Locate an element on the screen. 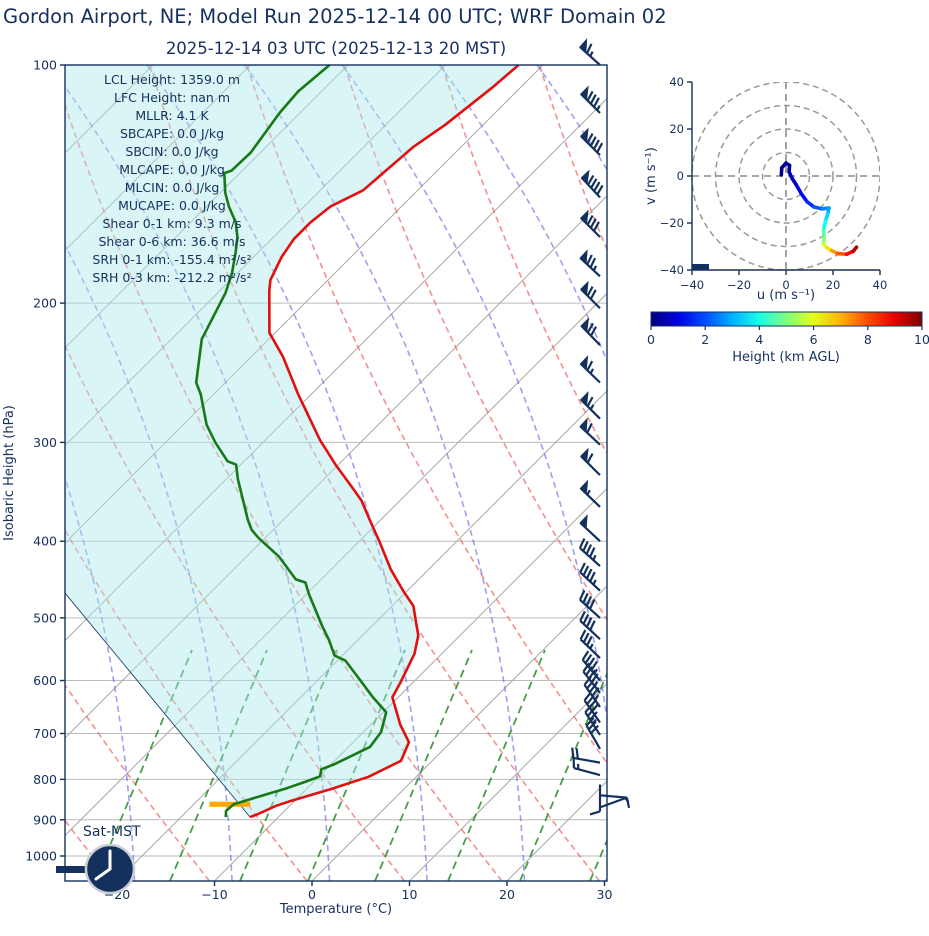 Image resolution: width=929 pixels, height=936 pixels. pressure-tick-label: 400 is located at coordinates (45, 541).